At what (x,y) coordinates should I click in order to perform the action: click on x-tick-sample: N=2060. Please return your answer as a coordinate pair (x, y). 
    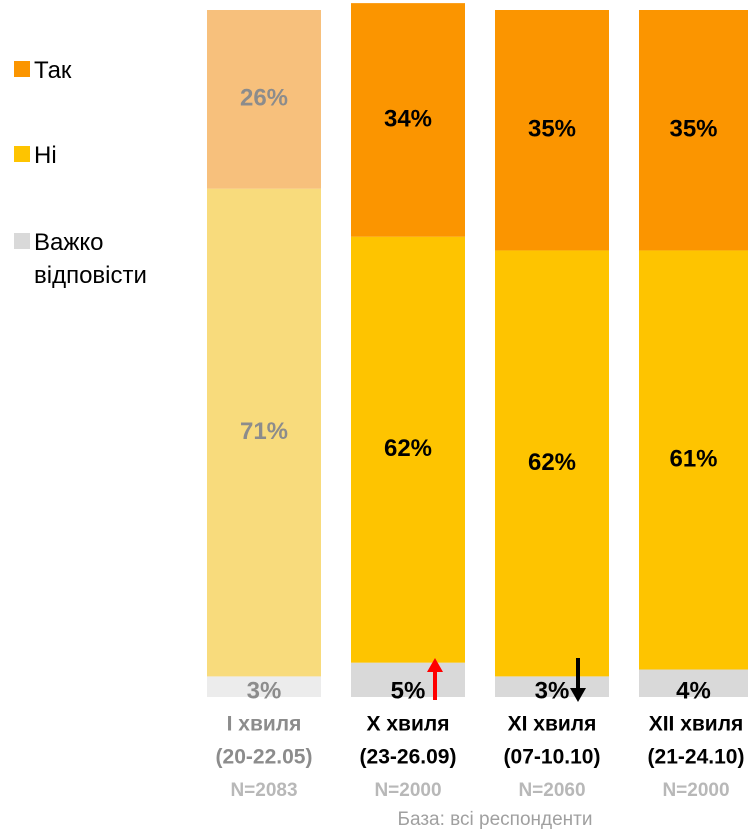
    Looking at the image, I should click on (551, 790).